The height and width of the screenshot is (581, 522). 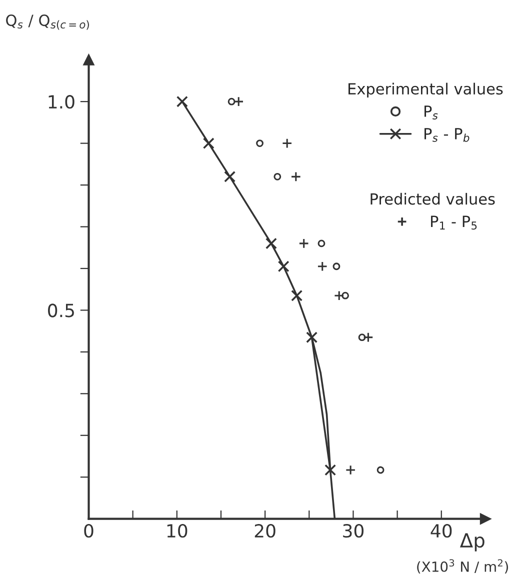 I want to click on text: (X10$^{3}$ N / m$^{2}$), so click(x=462, y=566).